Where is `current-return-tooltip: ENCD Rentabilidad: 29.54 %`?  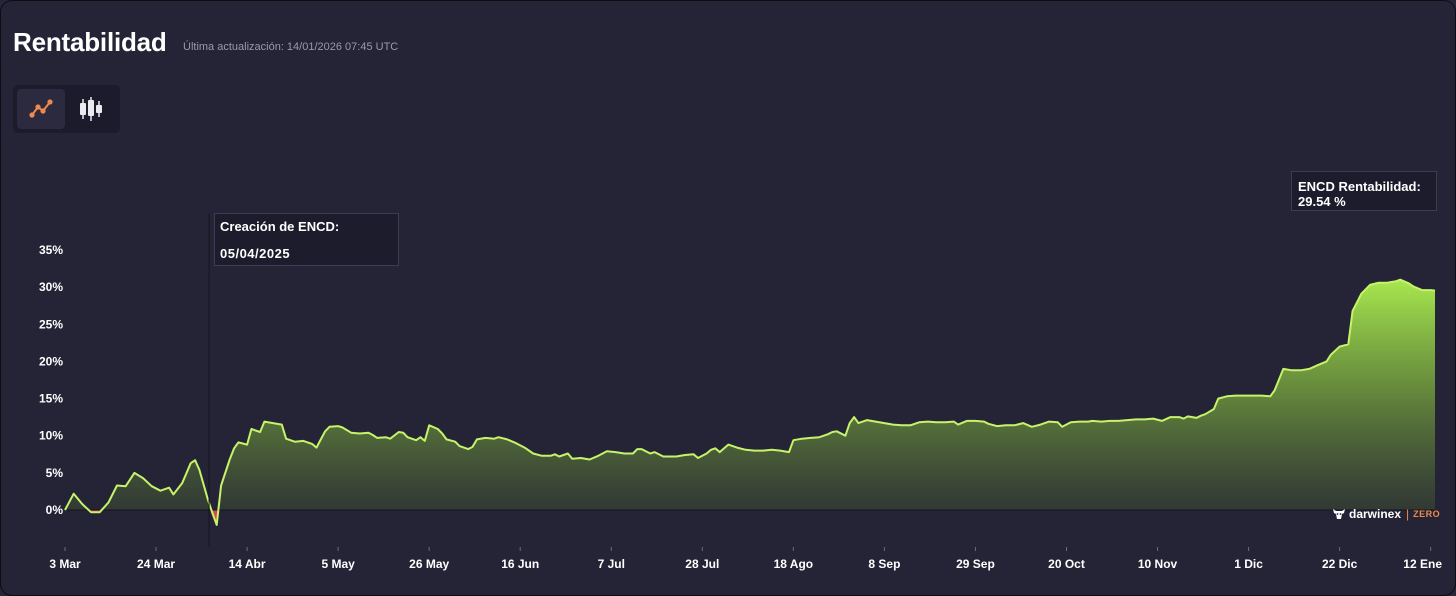
current-return-tooltip: ENCD Rentabilidad: 29.54 % is located at coordinates (1364, 191).